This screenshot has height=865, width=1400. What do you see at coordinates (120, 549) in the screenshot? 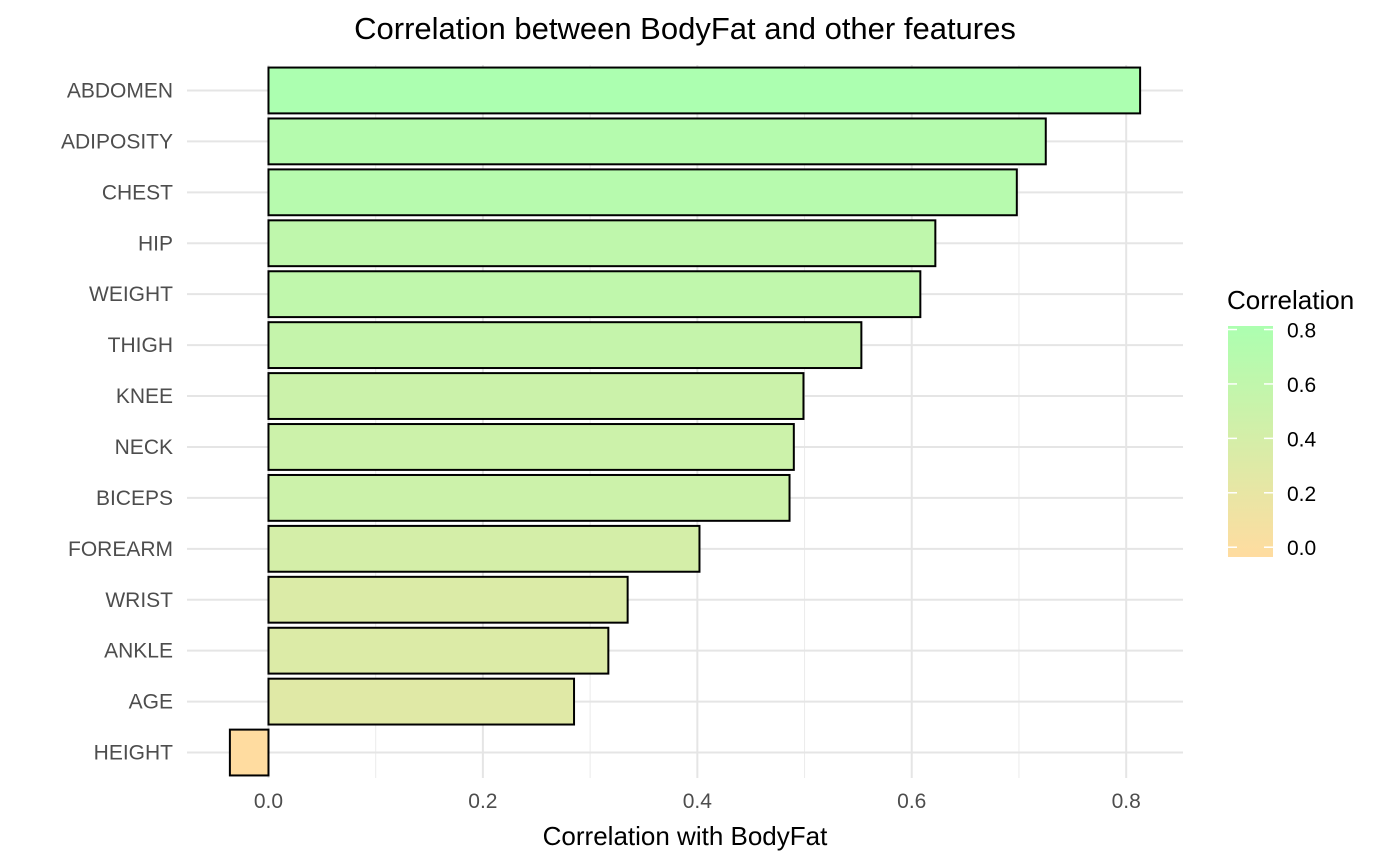
I see `category-label-forearm: FOREARM` at bounding box center [120, 549].